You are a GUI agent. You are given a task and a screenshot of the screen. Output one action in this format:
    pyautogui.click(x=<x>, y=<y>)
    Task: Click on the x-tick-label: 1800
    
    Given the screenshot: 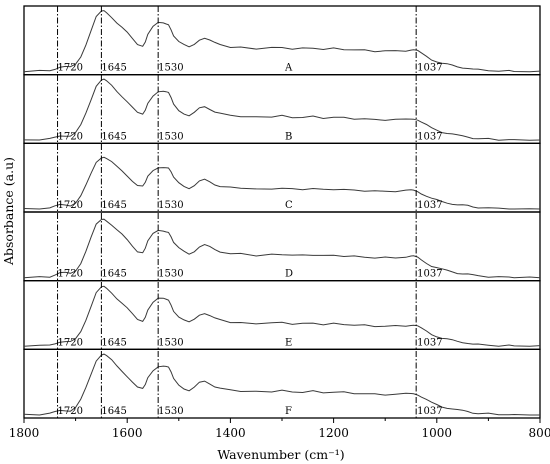 What is the action you would take?
    pyautogui.click(x=24, y=433)
    